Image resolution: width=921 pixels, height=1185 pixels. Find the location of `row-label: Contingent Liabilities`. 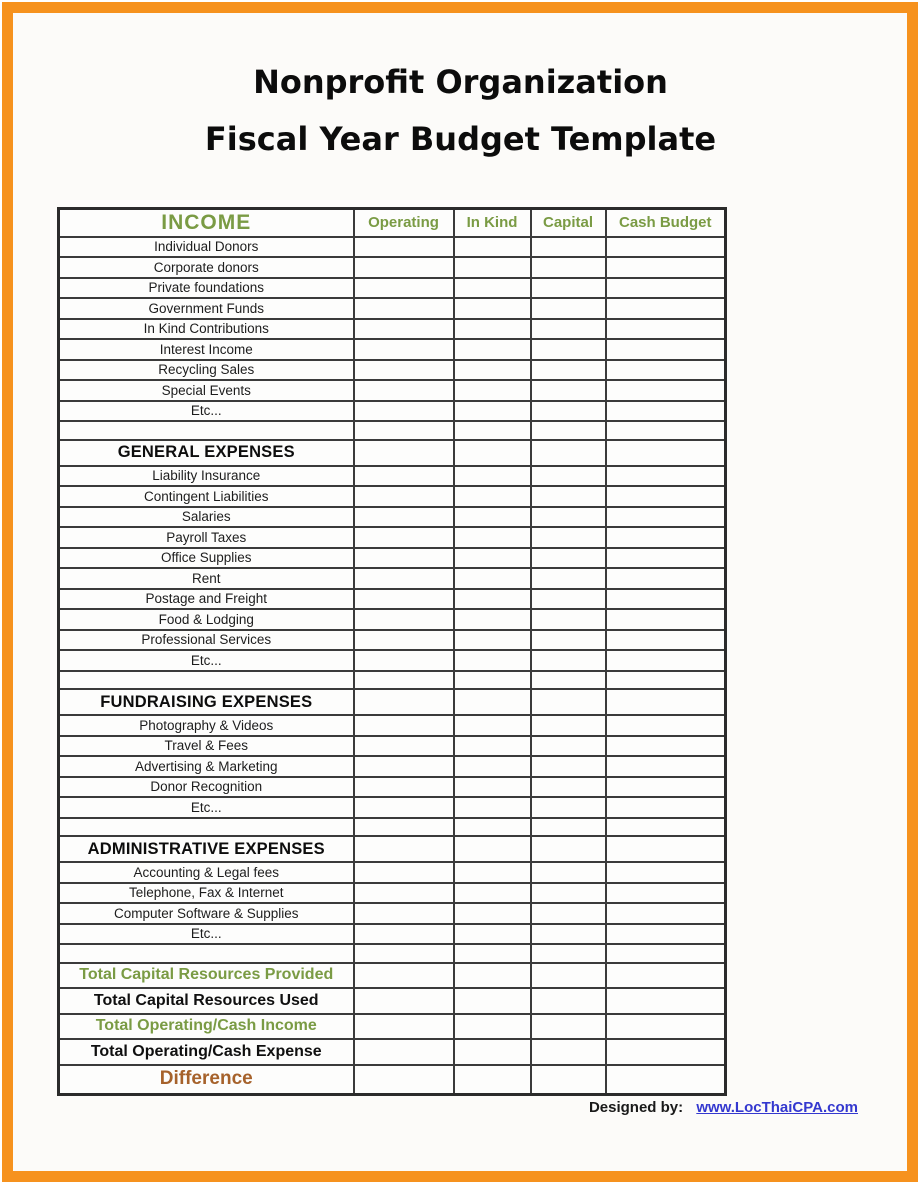

row-label: Contingent Liabilities is located at coordinates (206, 496).